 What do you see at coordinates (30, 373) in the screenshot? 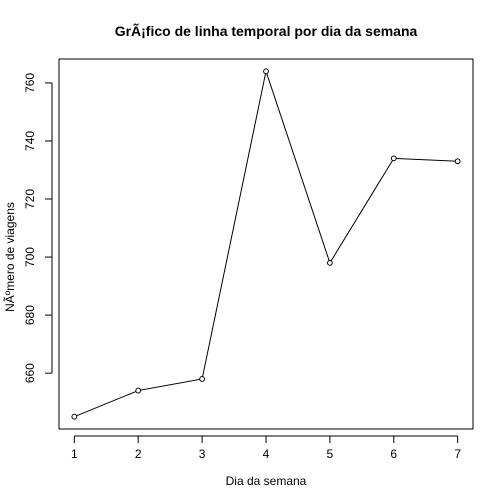
I see `y-tick-label: 660` at bounding box center [30, 373].